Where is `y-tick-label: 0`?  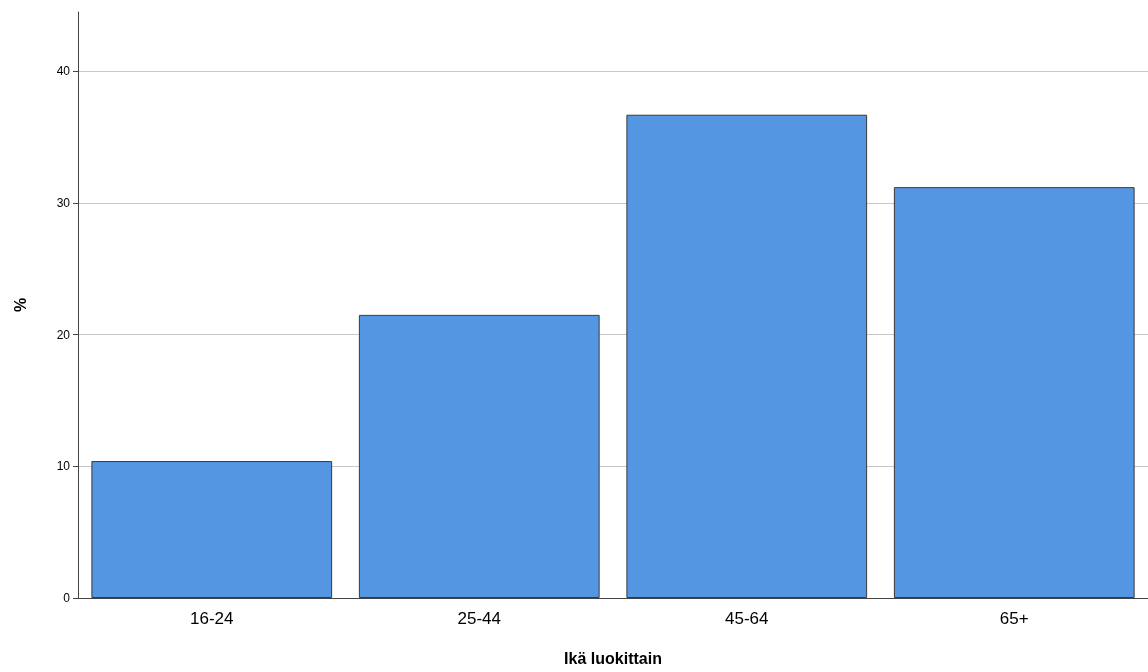
y-tick-label: 0 is located at coordinates (67, 598).